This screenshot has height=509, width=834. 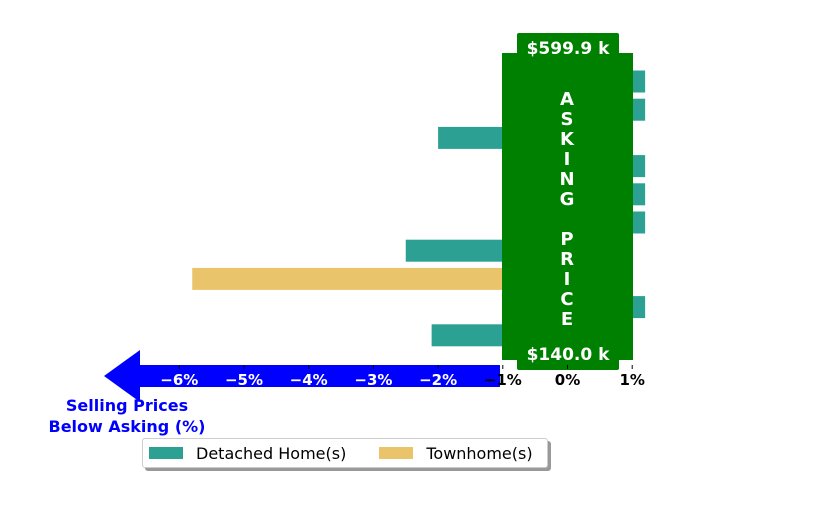 I want to click on panel-letter: K, so click(x=567, y=139).